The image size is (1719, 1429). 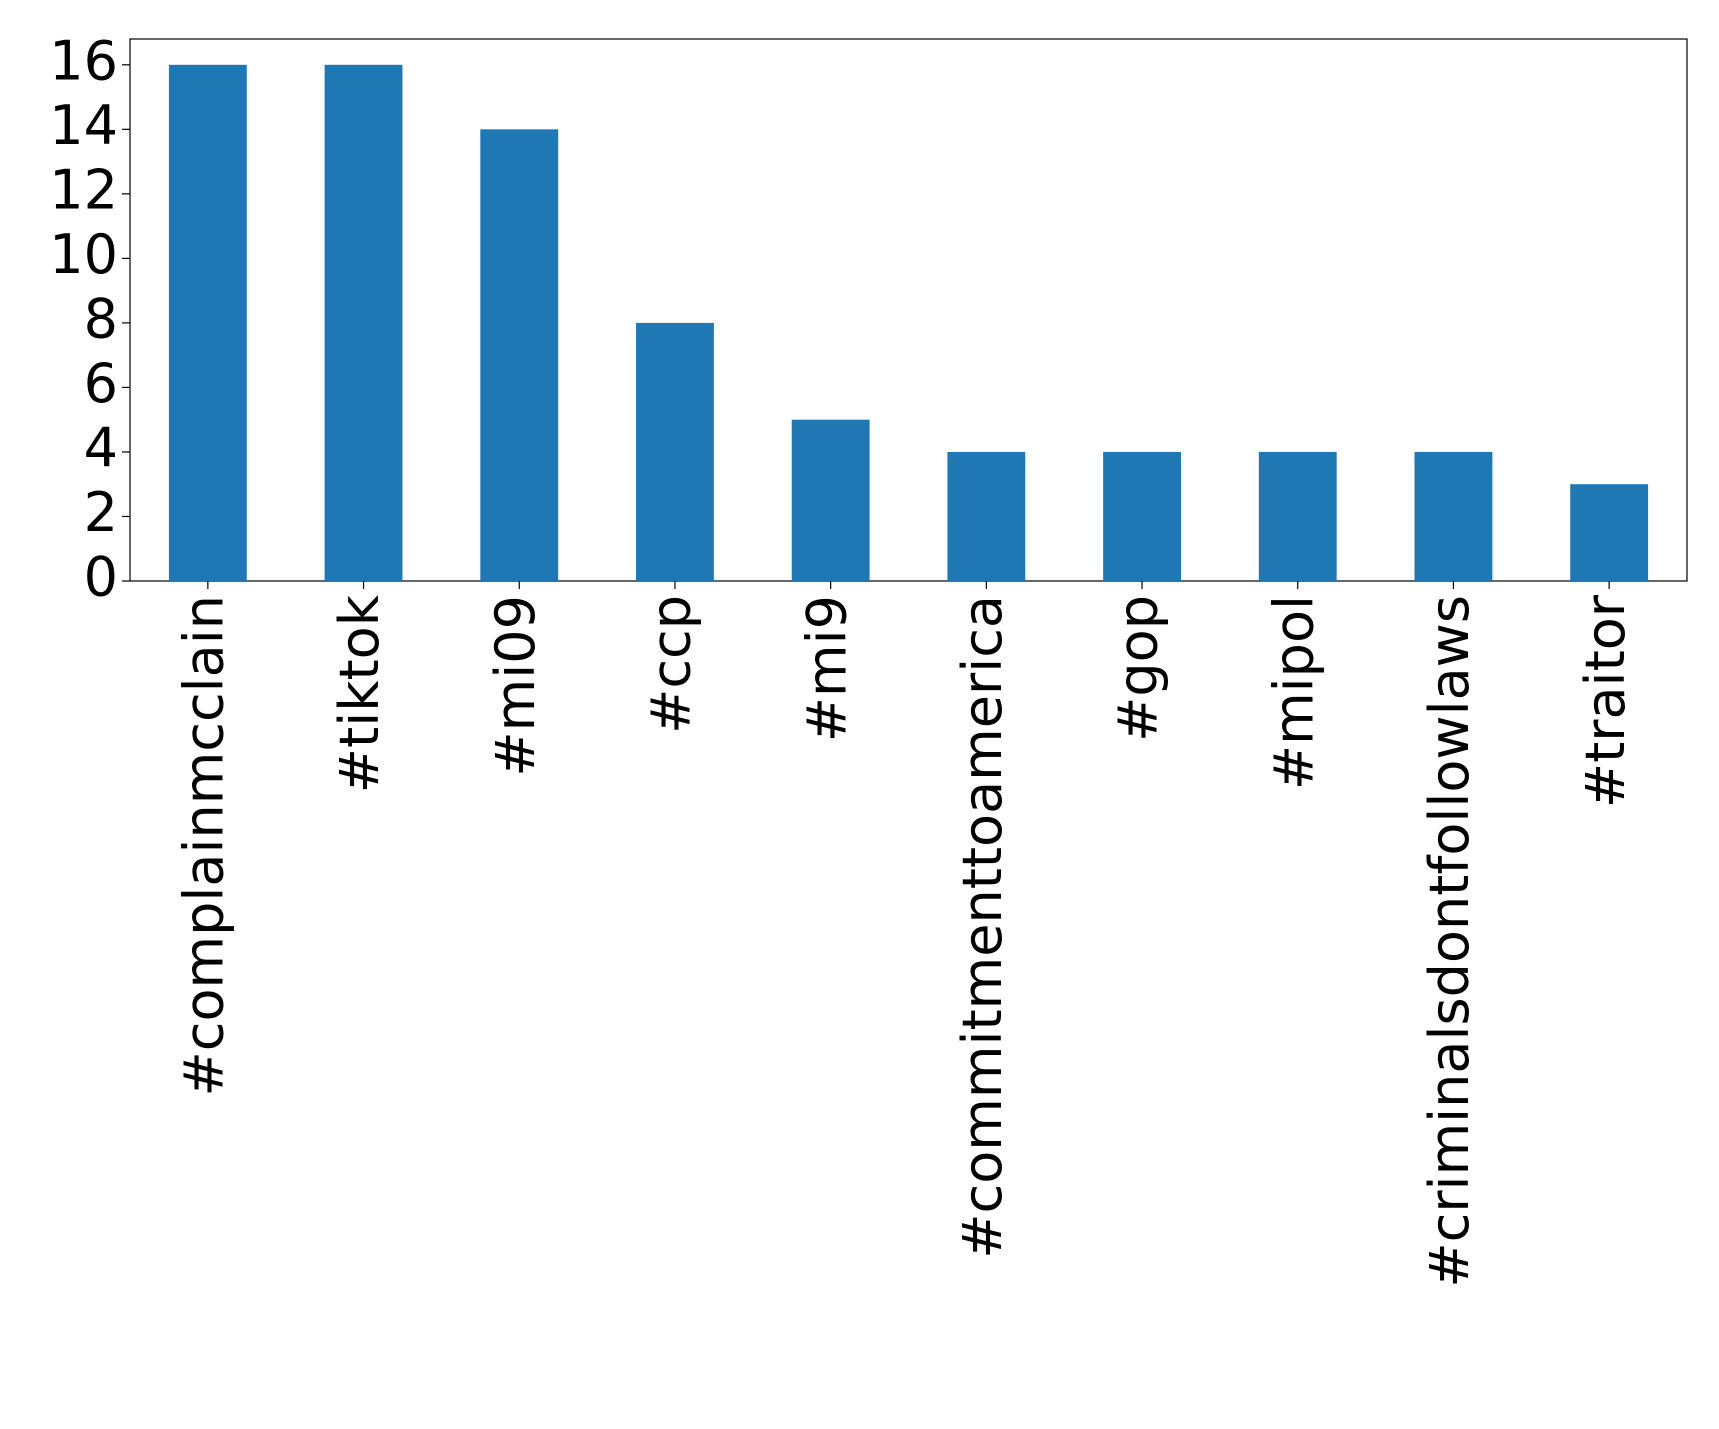 What do you see at coordinates (83, 60) in the screenshot?
I see `y-tick-label: 16` at bounding box center [83, 60].